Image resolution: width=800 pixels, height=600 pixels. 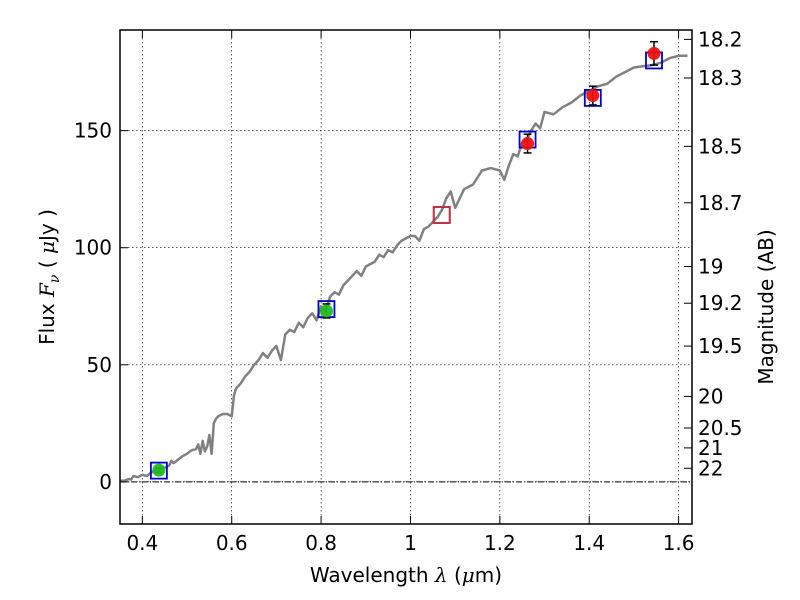 I want to click on magnitude-tick-label: 20, so click(x=710, y=396).